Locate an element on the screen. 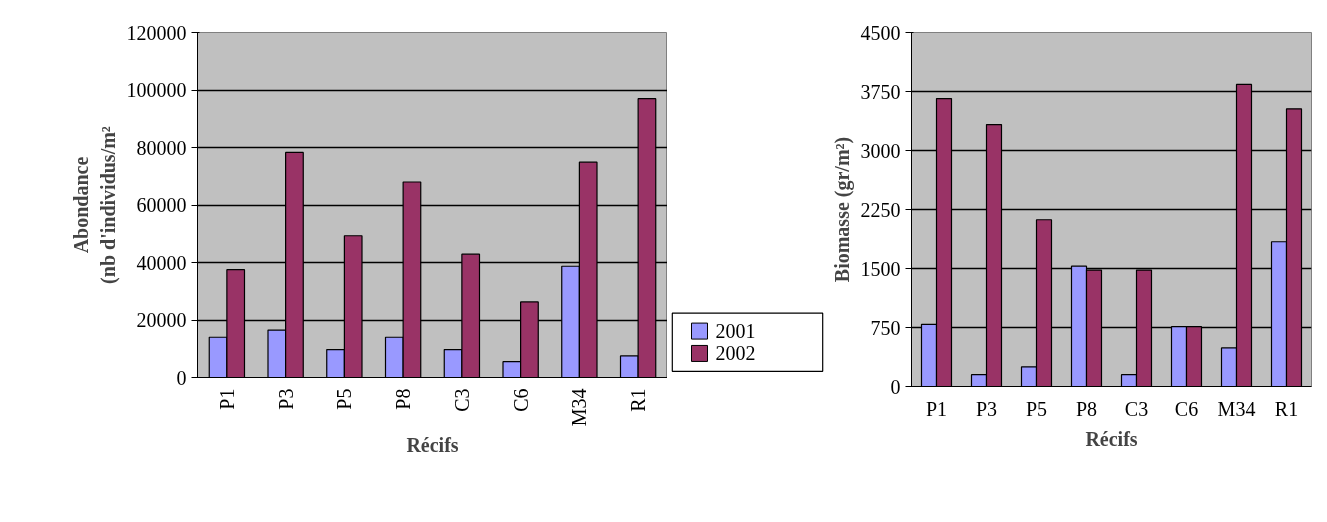 The height and width of the screenshot is (522, 1327). y-tick-label: 4500 is located at coordinates (880, 32).